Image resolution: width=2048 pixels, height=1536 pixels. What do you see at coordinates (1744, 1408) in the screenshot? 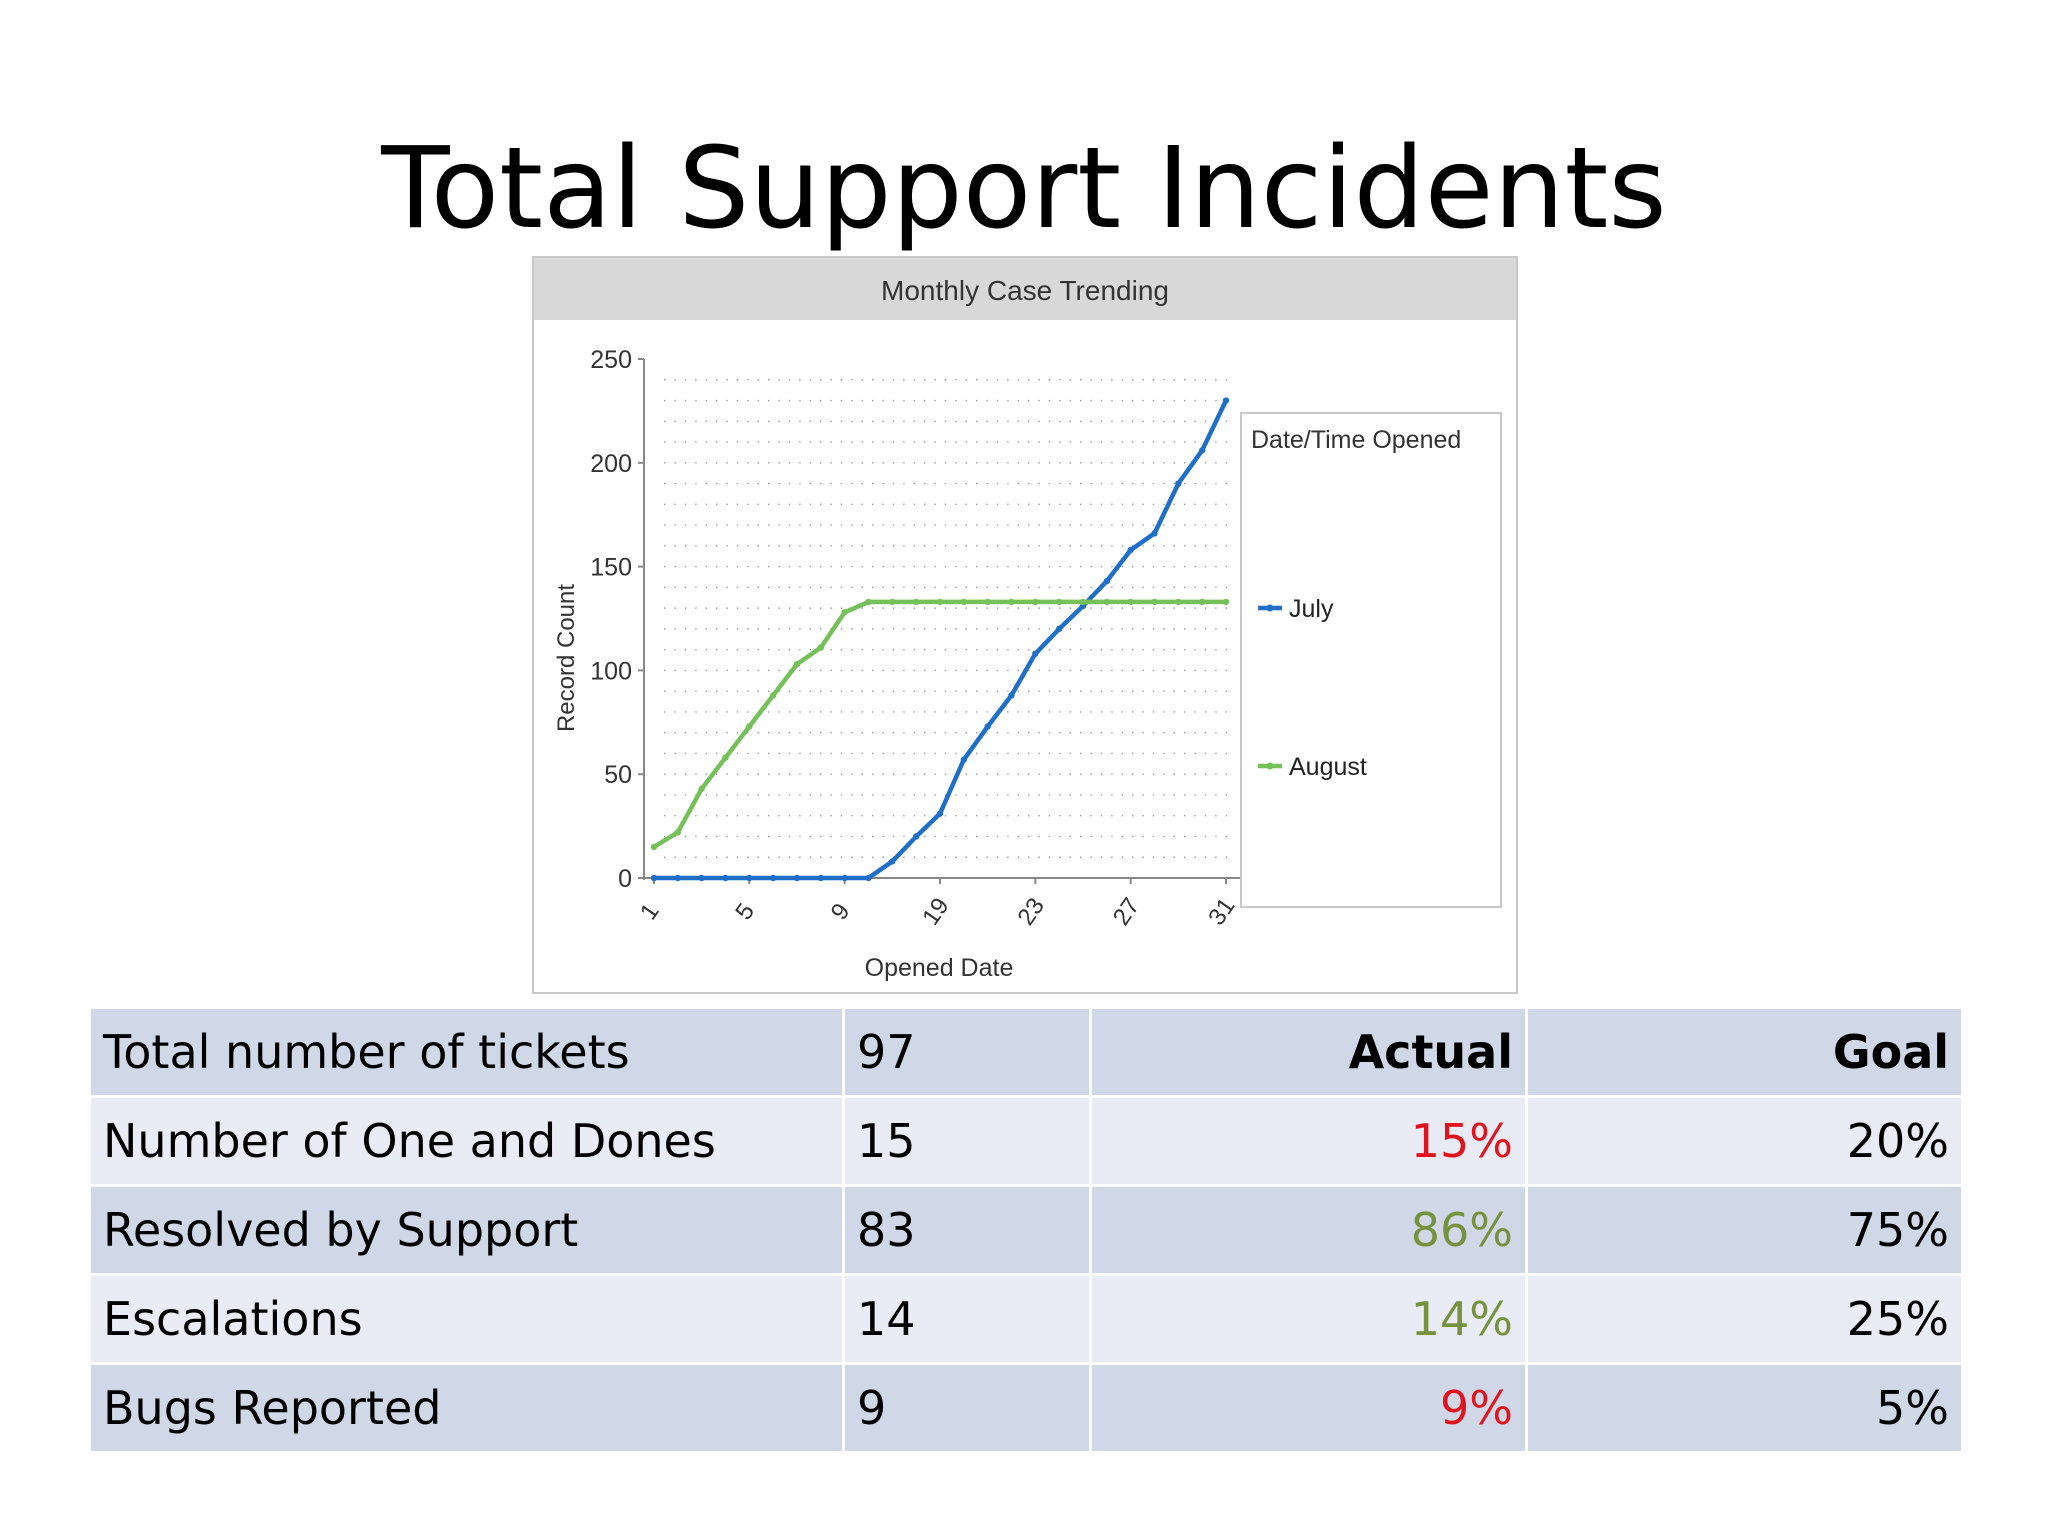
I see `row-goal: 5%` at bounding box center [1744, 1408].